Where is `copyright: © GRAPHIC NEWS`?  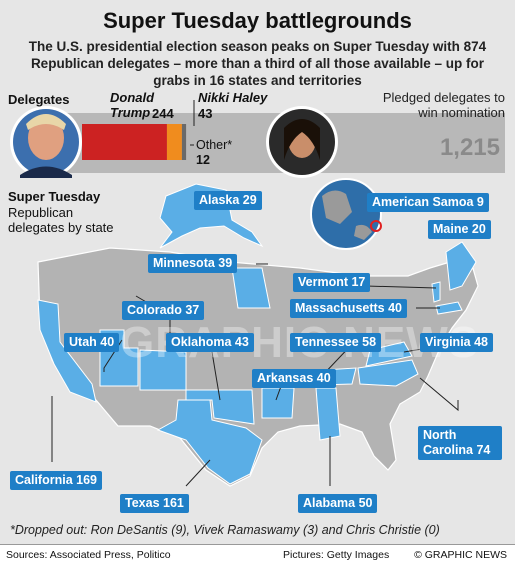
copyright: © GRAPHIC NEWS is located at coordinates (460, 555).